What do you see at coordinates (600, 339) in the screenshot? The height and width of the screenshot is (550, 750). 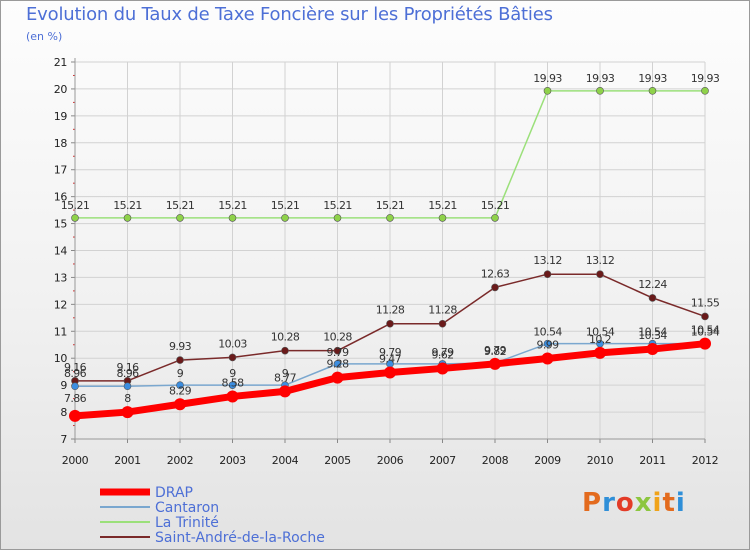 I see `data-label-drap-2010: 10.2` at bounding box center [600, 339].